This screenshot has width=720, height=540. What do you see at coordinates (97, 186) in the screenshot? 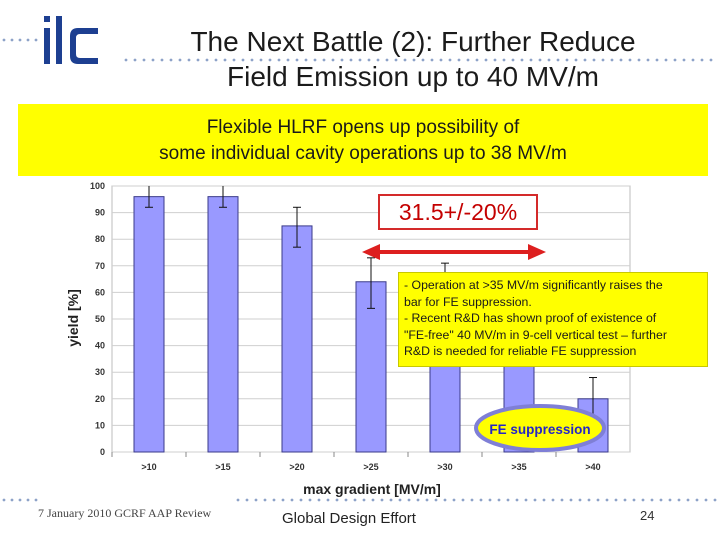
I see `y-tick-label: 100` at bounding box center [97, 186].